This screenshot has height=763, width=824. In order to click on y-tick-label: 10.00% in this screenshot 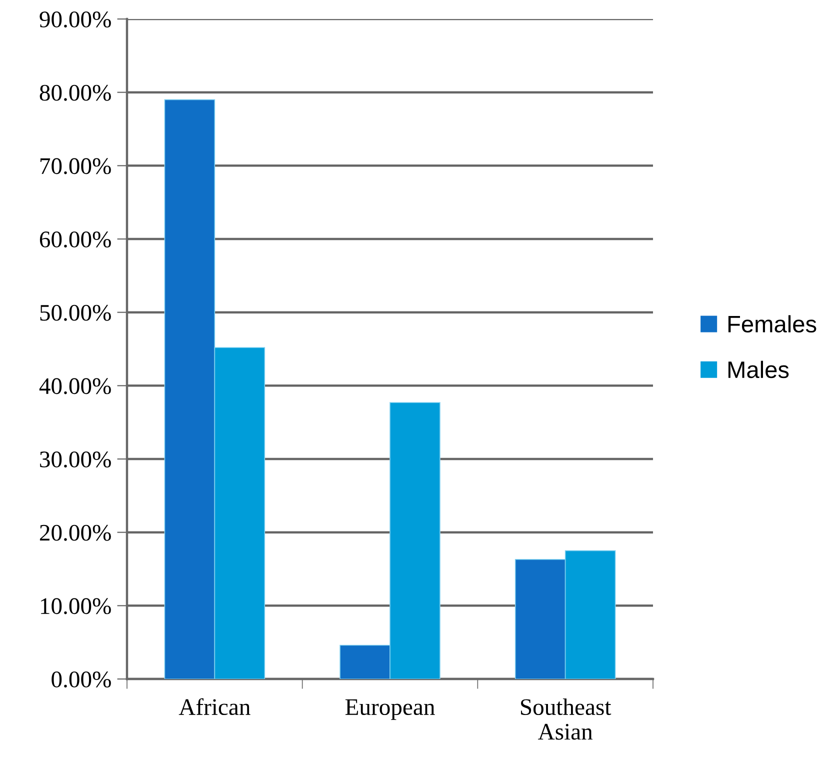, I will do `click(76, 606)`.